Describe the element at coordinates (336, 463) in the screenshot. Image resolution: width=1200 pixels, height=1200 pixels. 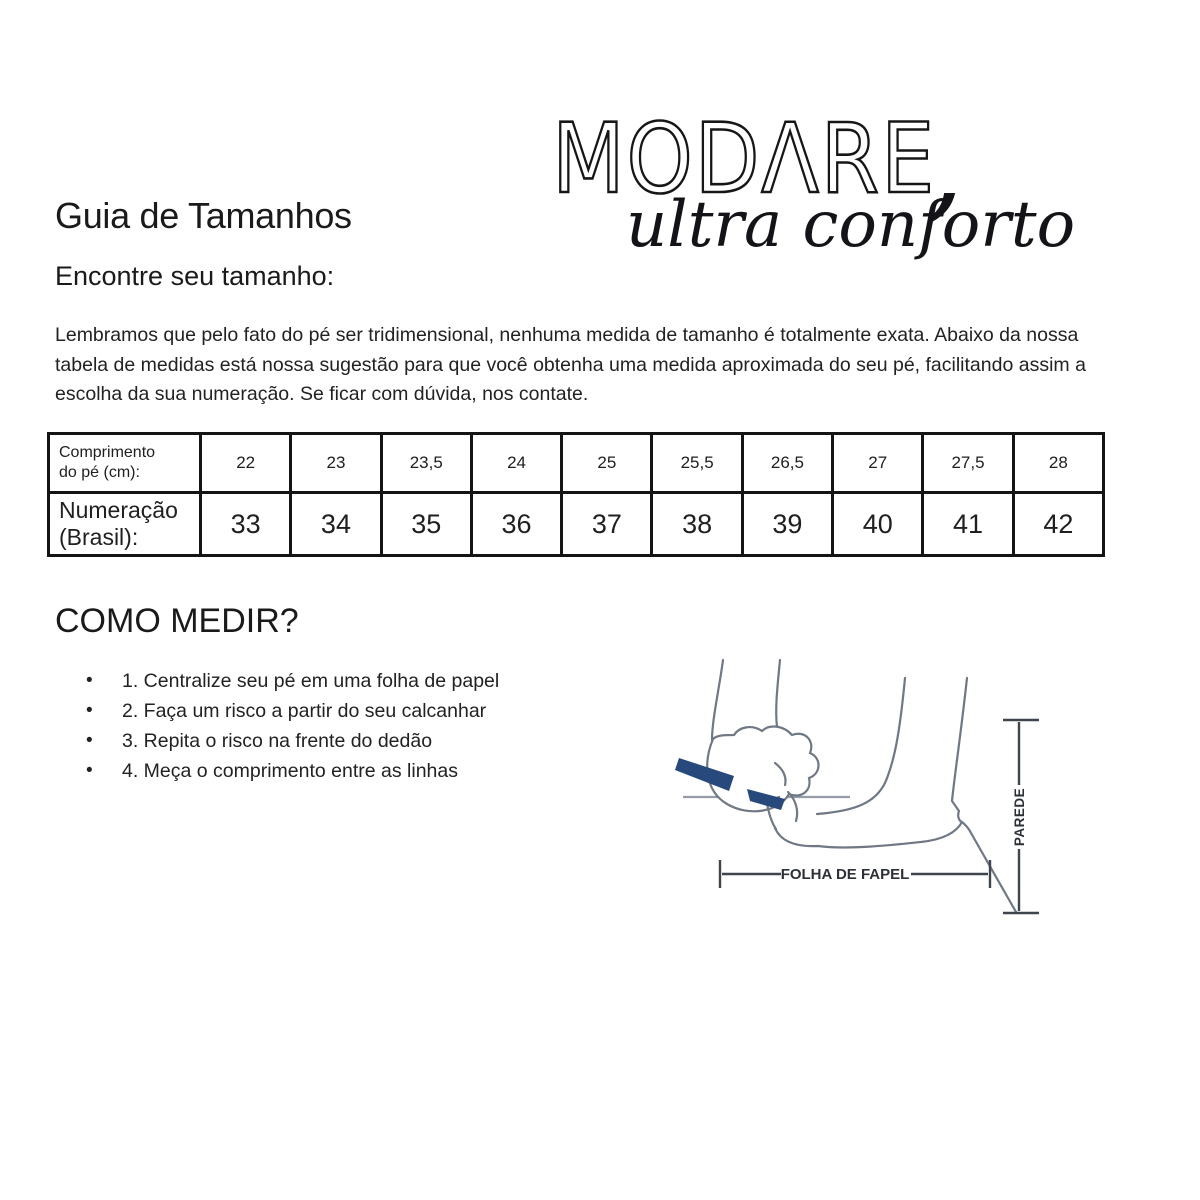
I see `foot-length-cell: 23` at that location.